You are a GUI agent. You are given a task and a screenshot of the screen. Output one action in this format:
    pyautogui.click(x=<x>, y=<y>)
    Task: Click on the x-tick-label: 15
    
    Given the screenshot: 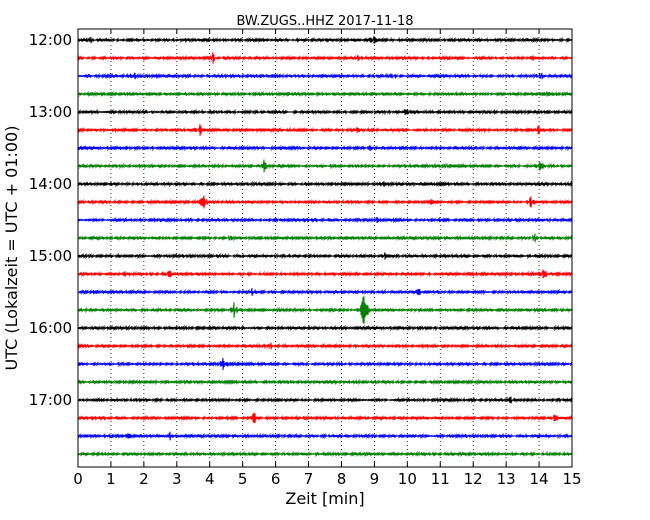 What is the action you would take?
    pyautogui.click(x=571, y=479)
    